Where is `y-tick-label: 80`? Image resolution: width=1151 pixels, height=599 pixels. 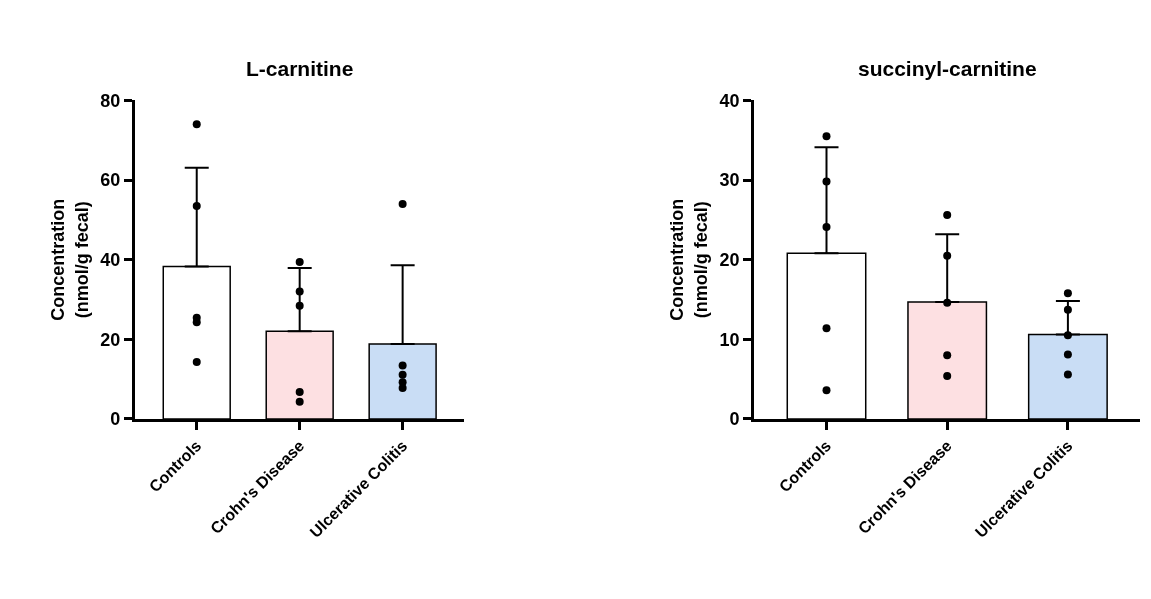
y-tick-label: 80 is located at coordinates (110, 100).